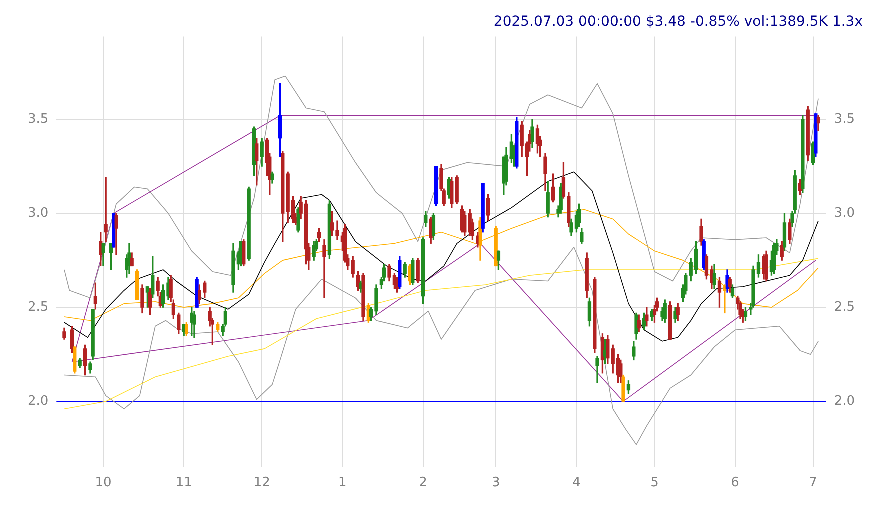 Image resolution: width=873 pixels, height=505 pixels. What do you see at coordinates (103, 483) in the screenshot?
I see `x-tick-label: 10` at bounding box center [103, 483].